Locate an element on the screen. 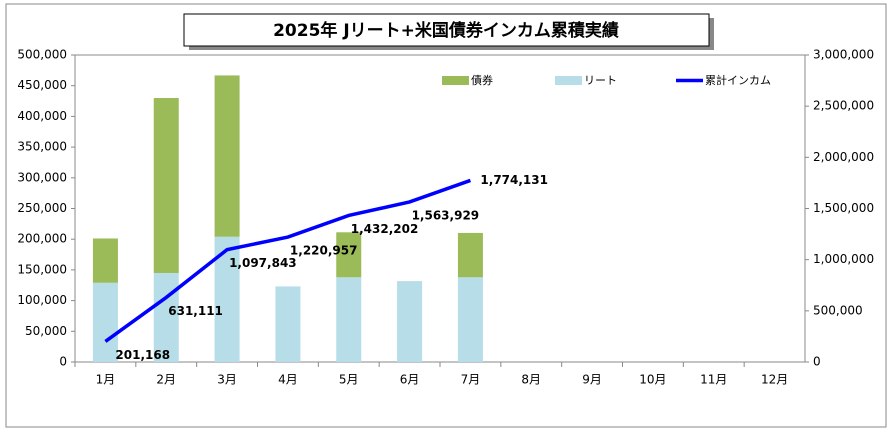  y2-tick-label: 2,500,000 is located at coordinates (843, 106).